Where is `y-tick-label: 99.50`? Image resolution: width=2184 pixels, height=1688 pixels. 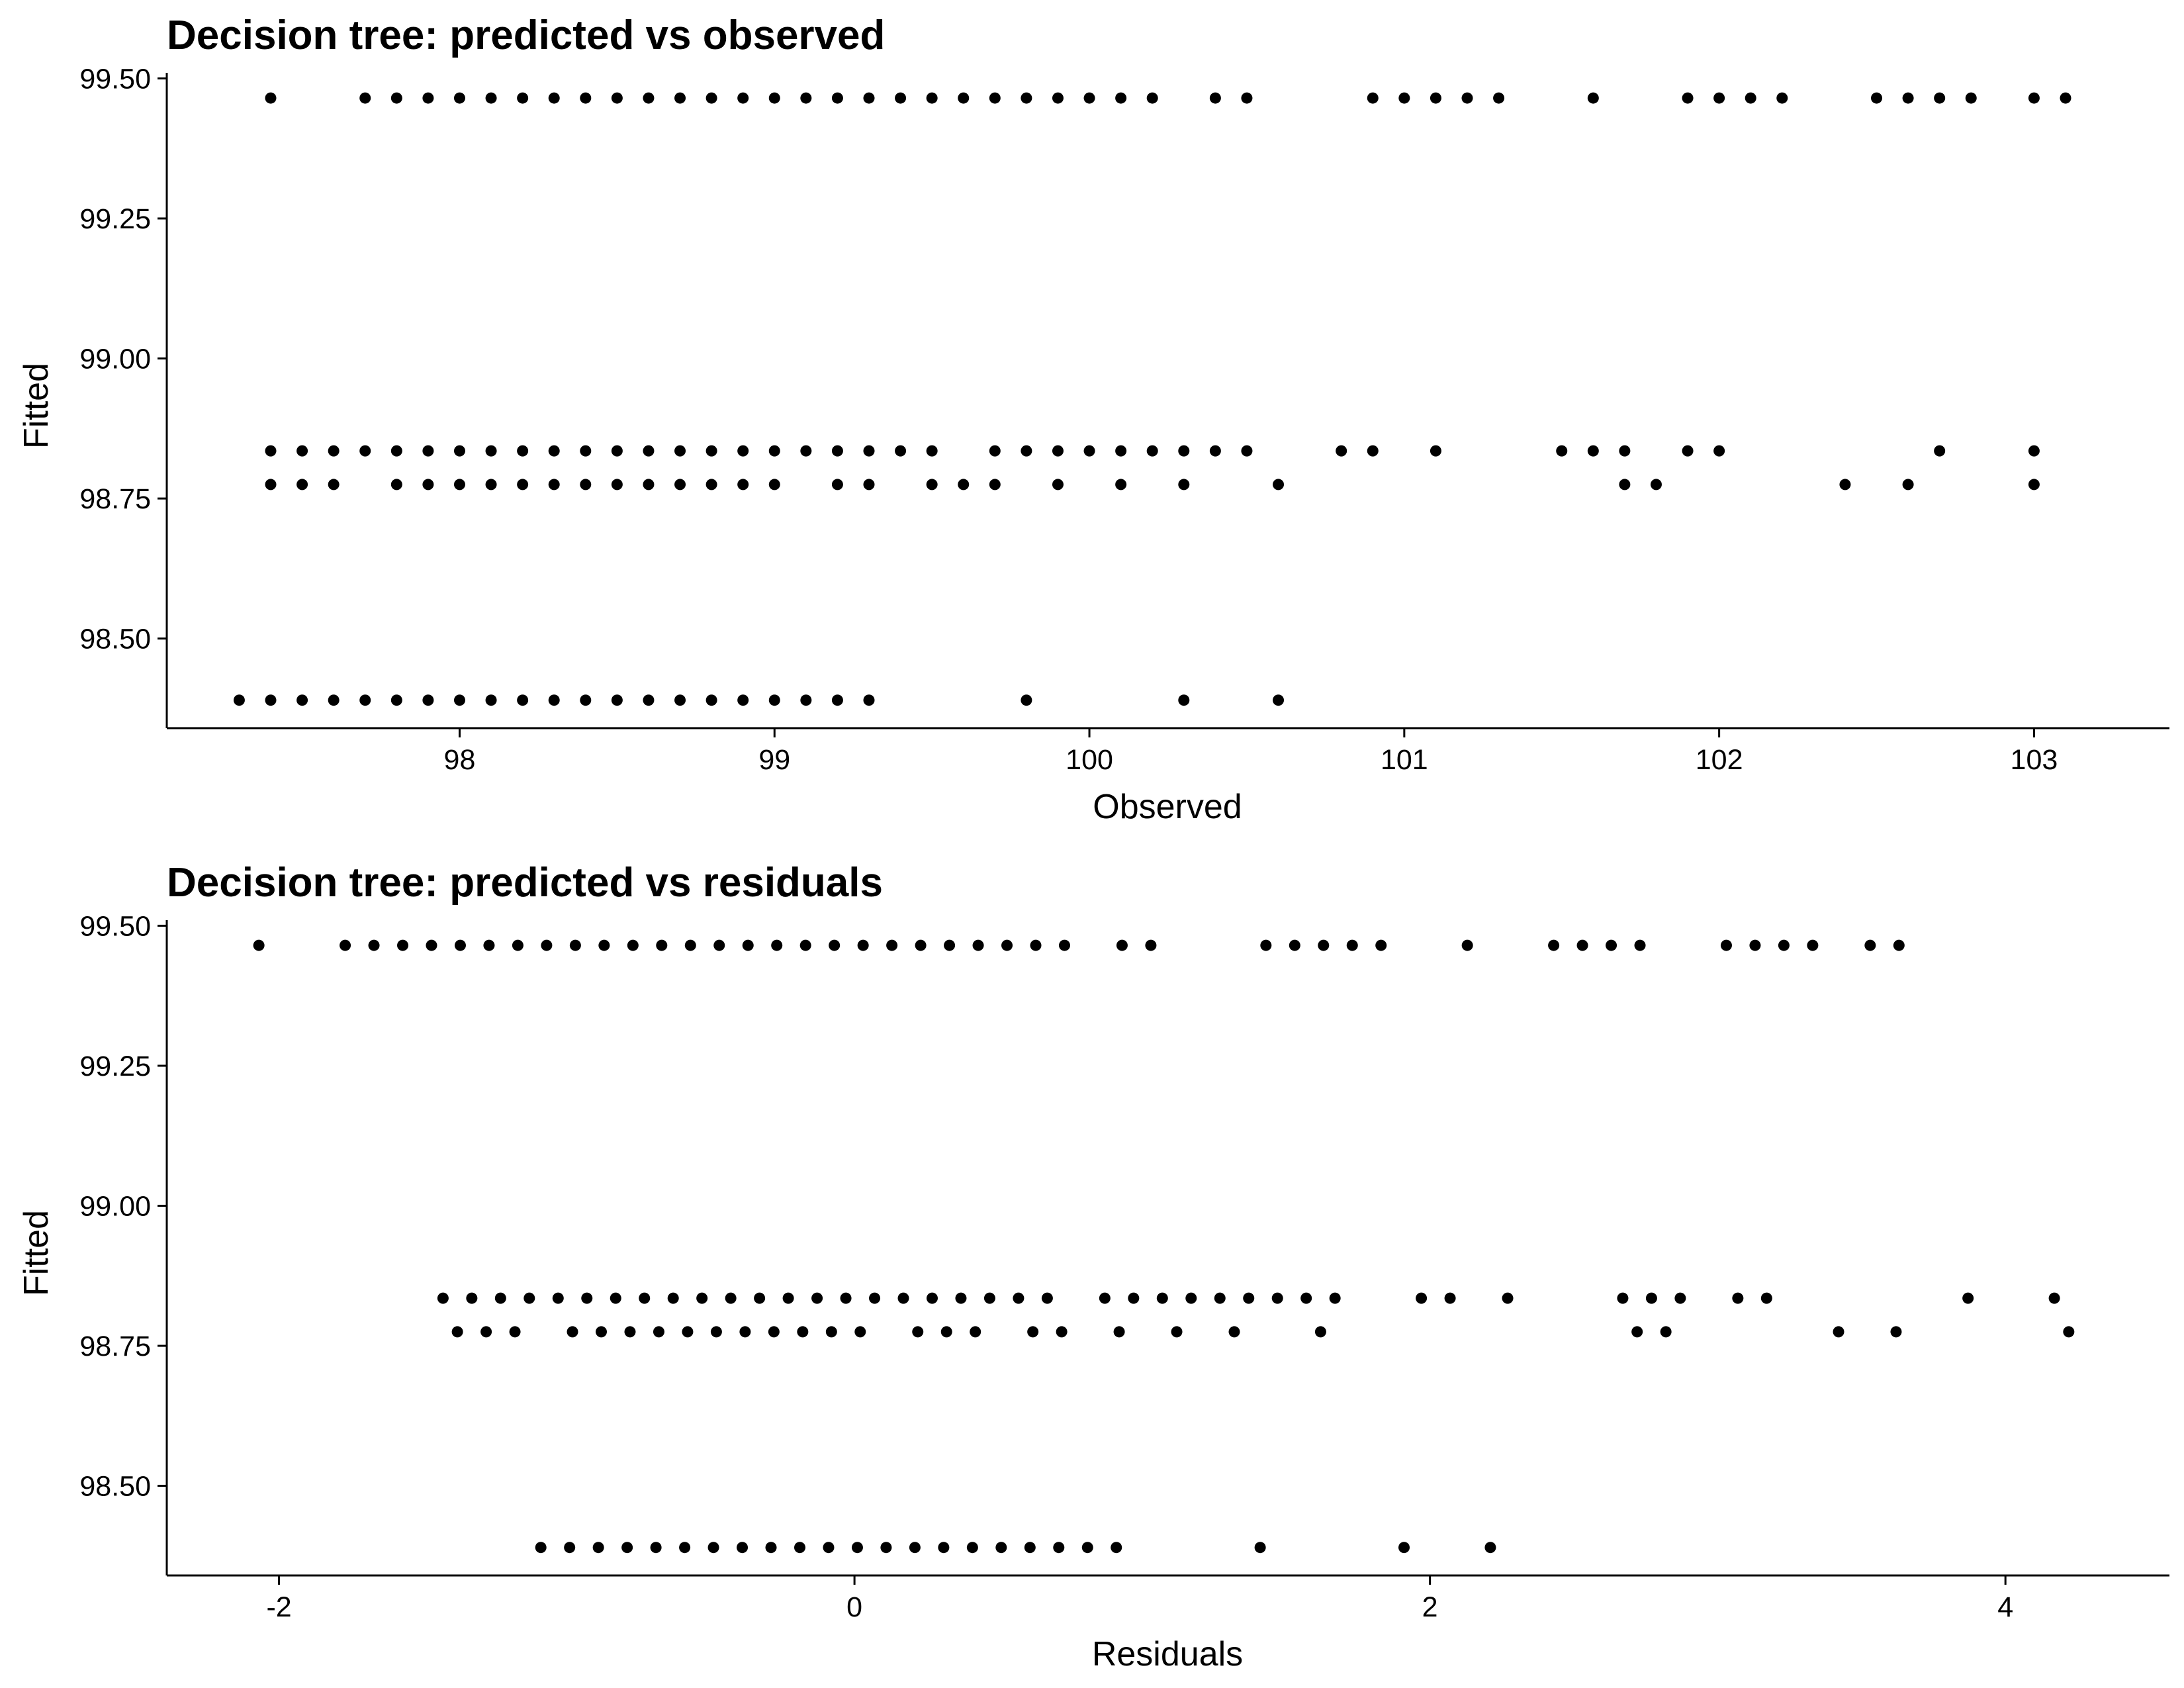
y-tick-label: 99.50 is located at coordinates (115, 79).